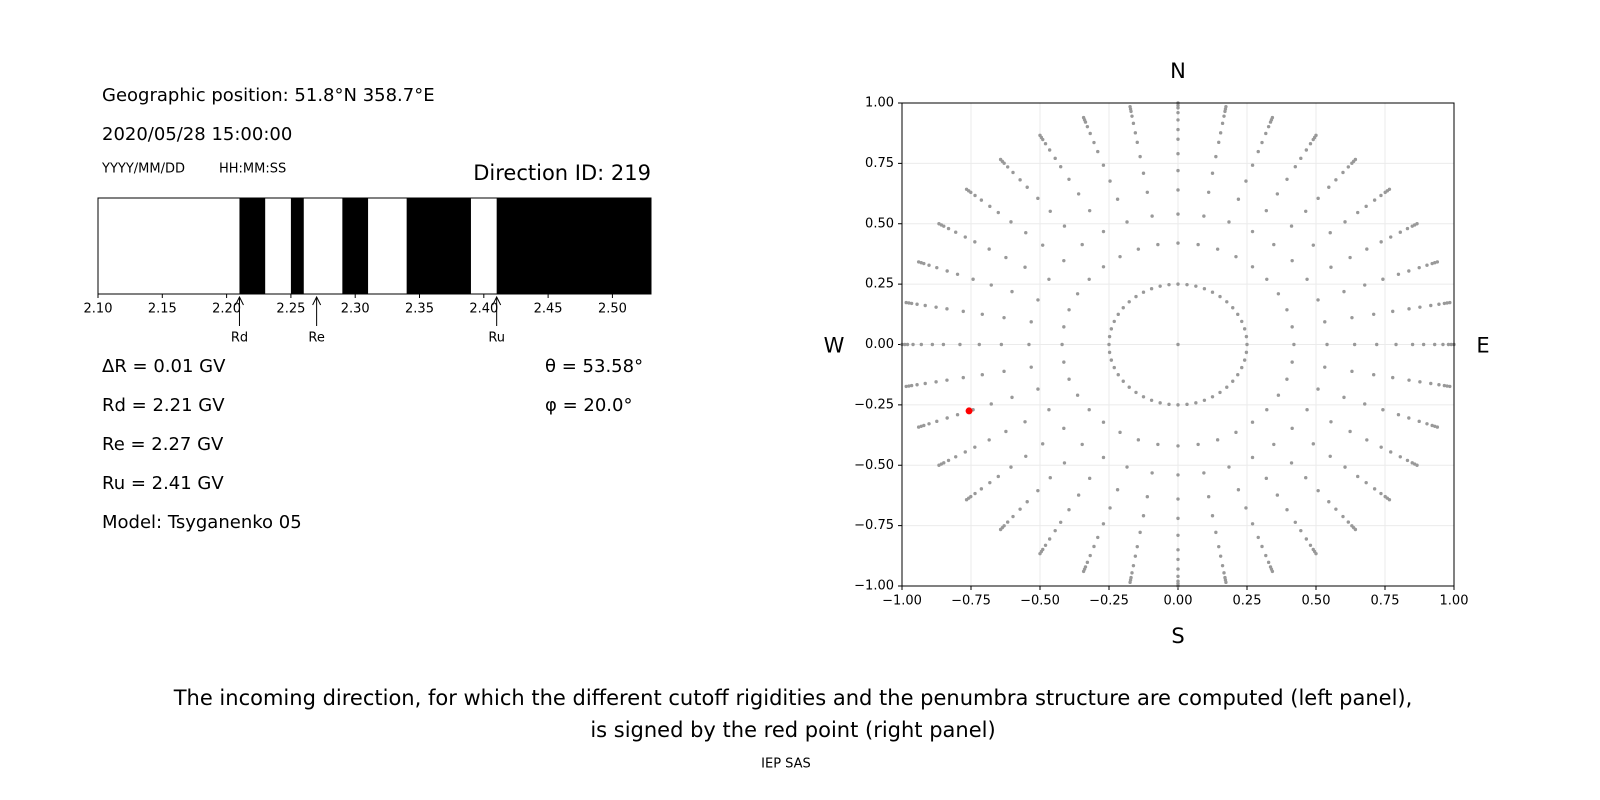 This screenshot has width=1600, height=800. Describe the element at coordinates (879, 103) in the screenshot. I see `y-tick-label: 1.00` at that location.